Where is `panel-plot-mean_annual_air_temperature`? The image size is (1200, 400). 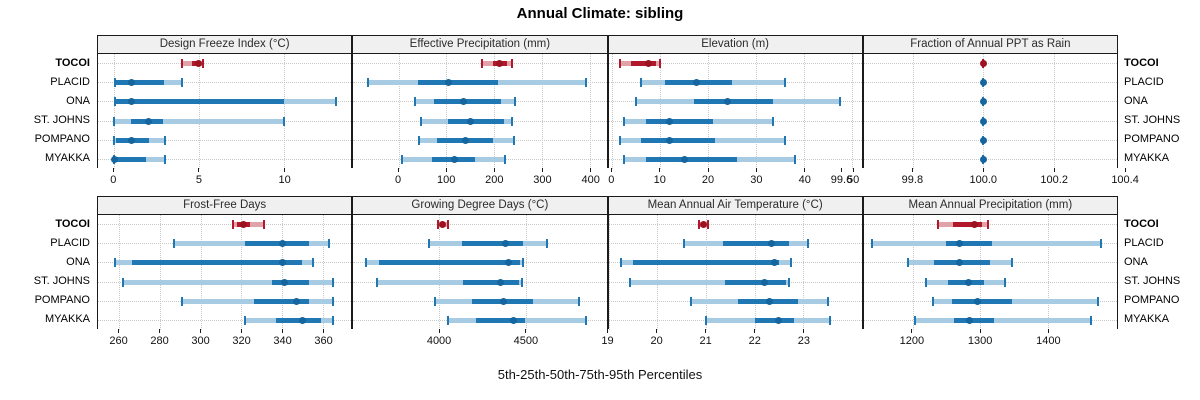 panel-plot-mean_annual_air_temperature is located at coordinates (735, 272).